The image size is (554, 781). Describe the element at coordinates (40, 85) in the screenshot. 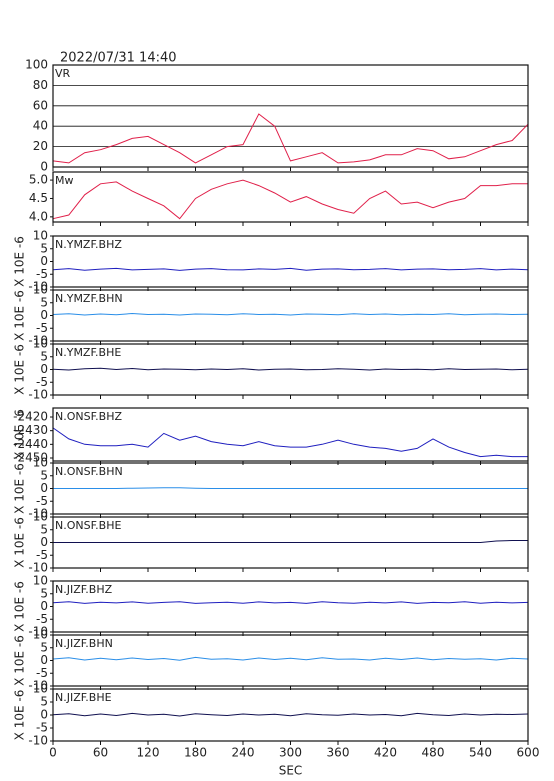

I see `y-tick-label: 80` at that location.